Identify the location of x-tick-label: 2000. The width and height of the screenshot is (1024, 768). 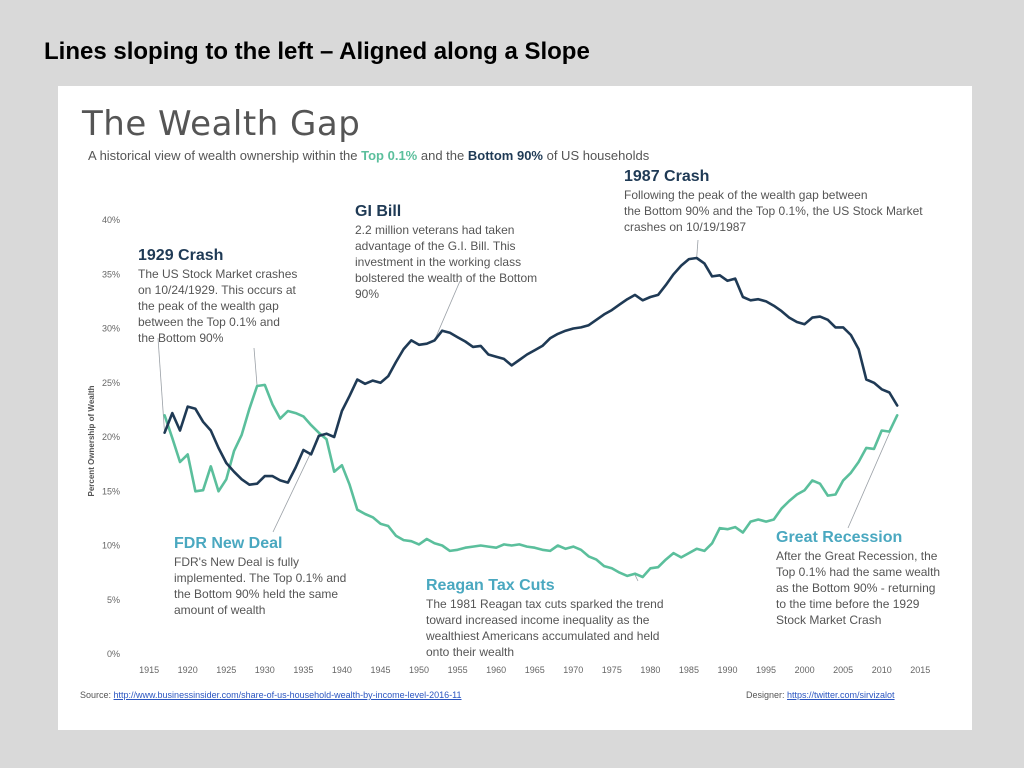
(805, 670).